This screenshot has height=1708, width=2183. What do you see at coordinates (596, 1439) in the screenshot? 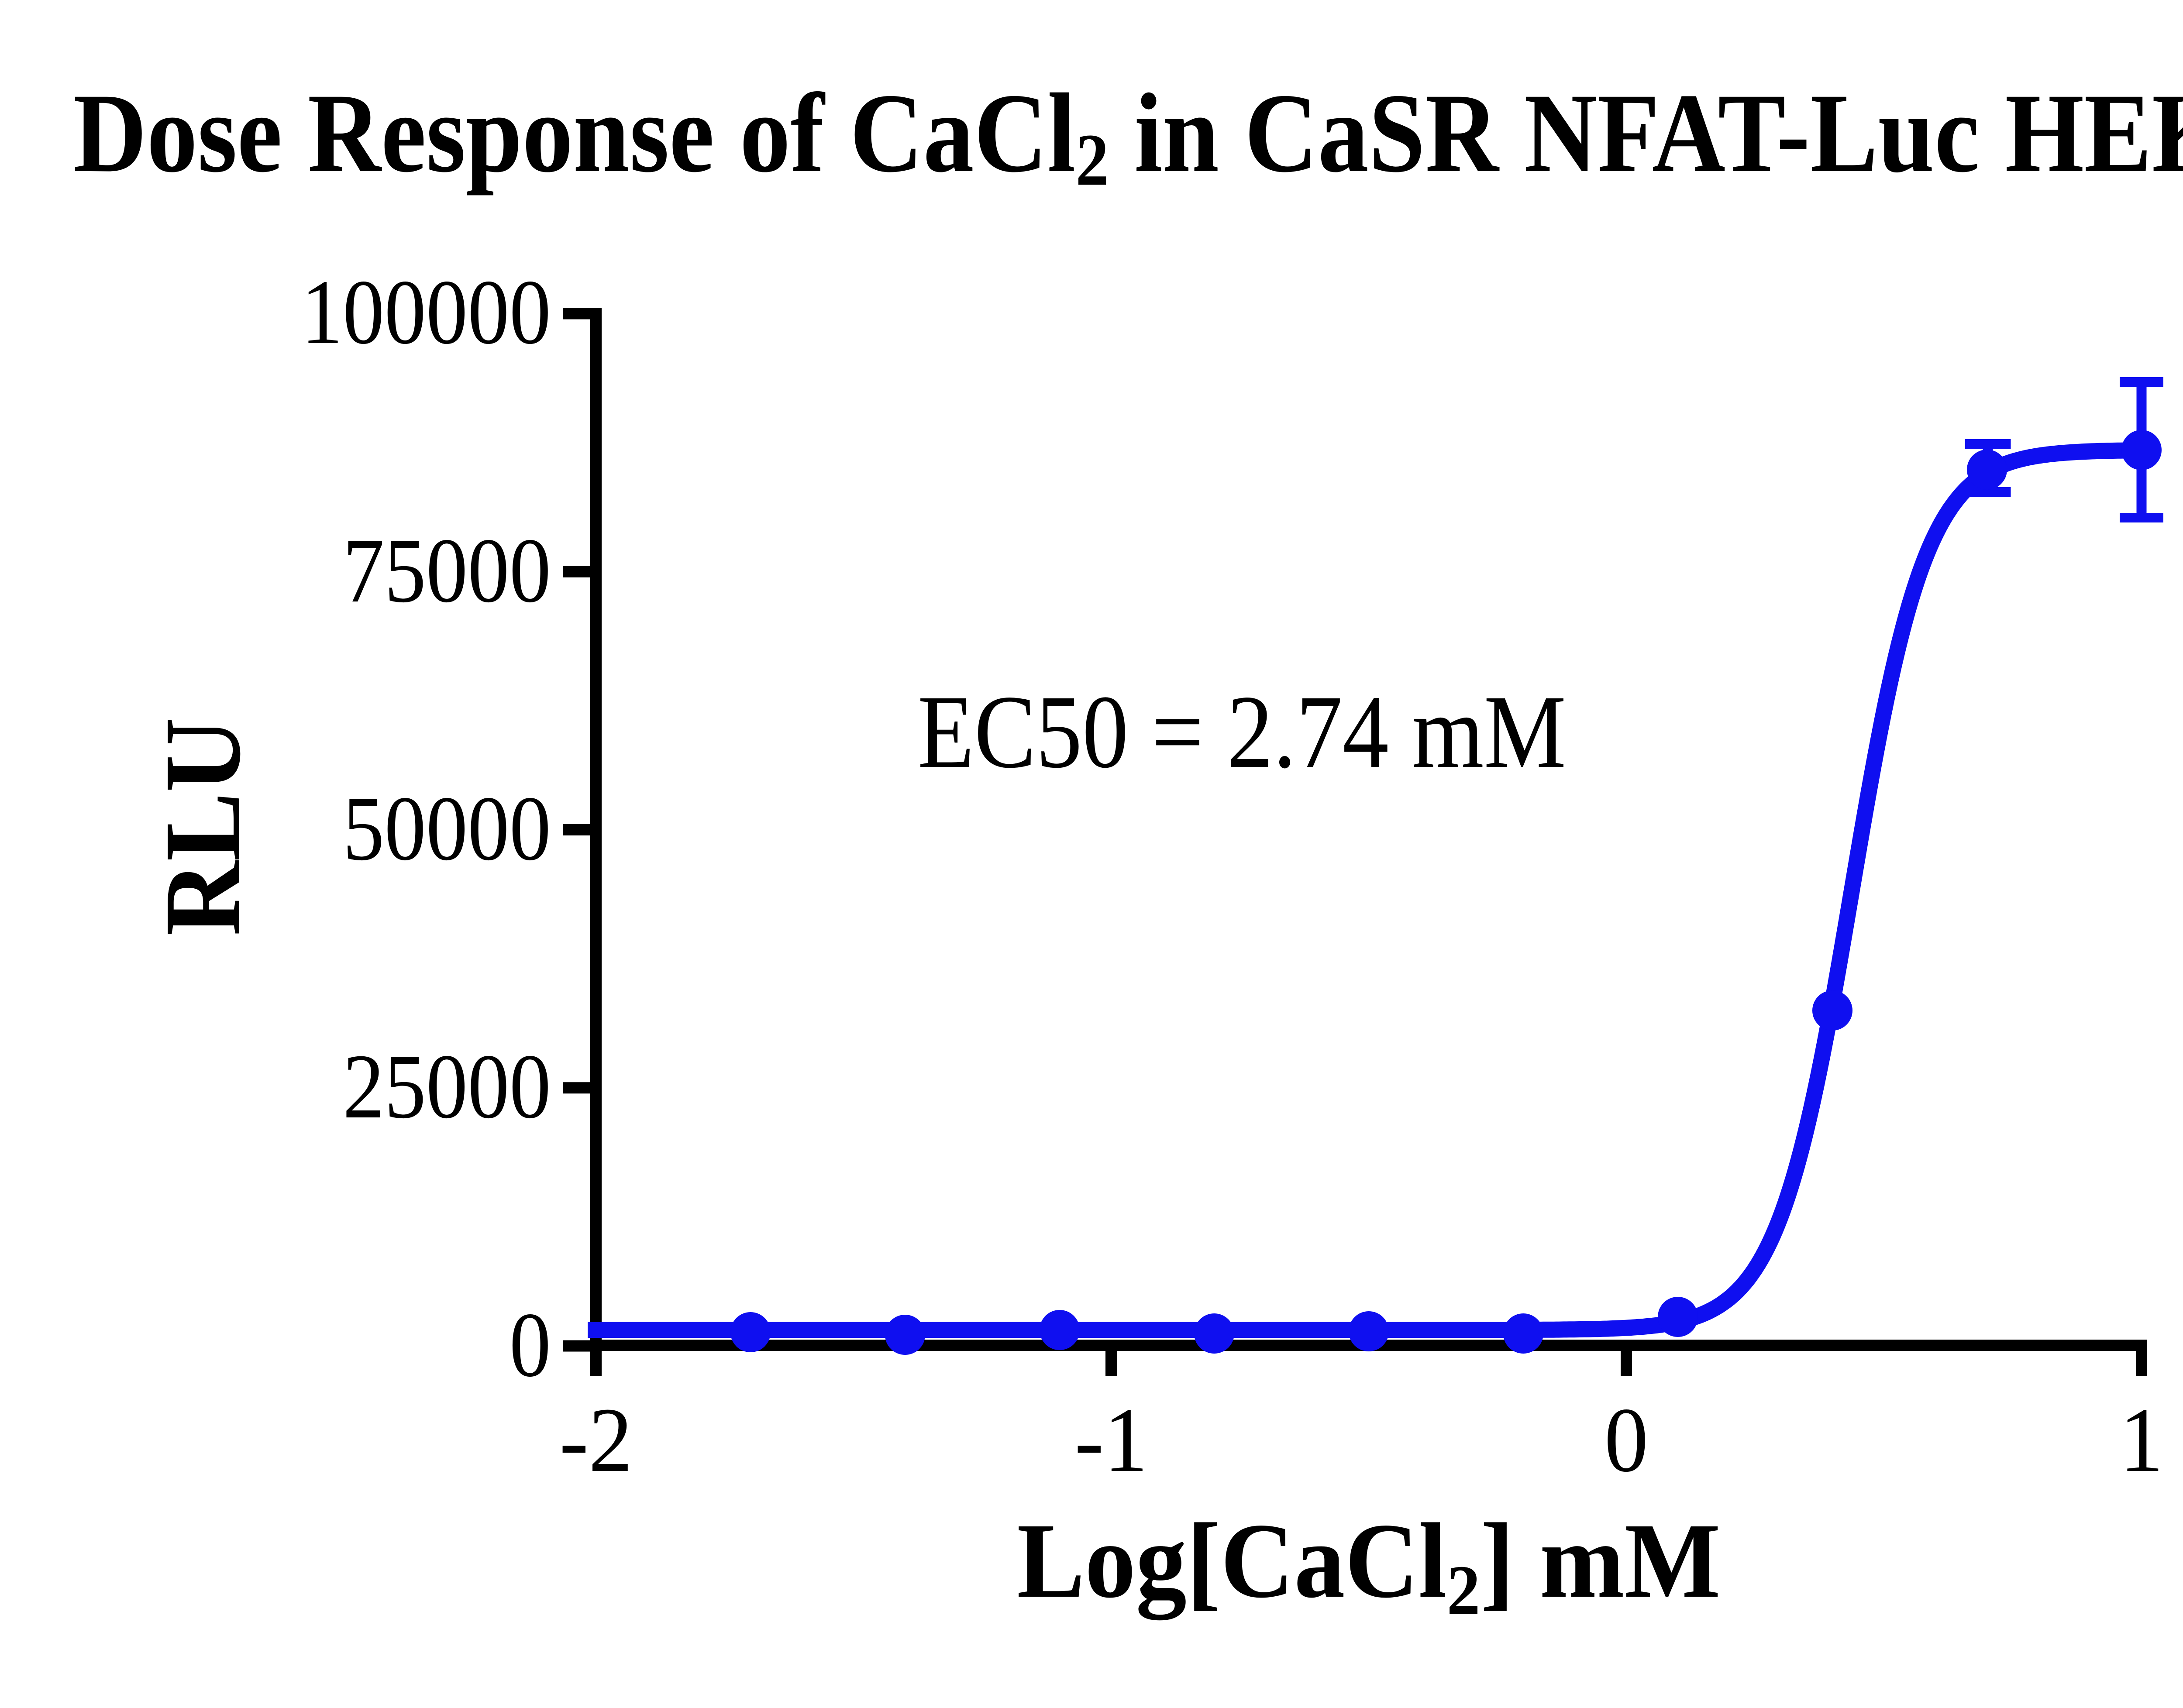
I see `svg-text: -2` at bounding box center [596, 1439].